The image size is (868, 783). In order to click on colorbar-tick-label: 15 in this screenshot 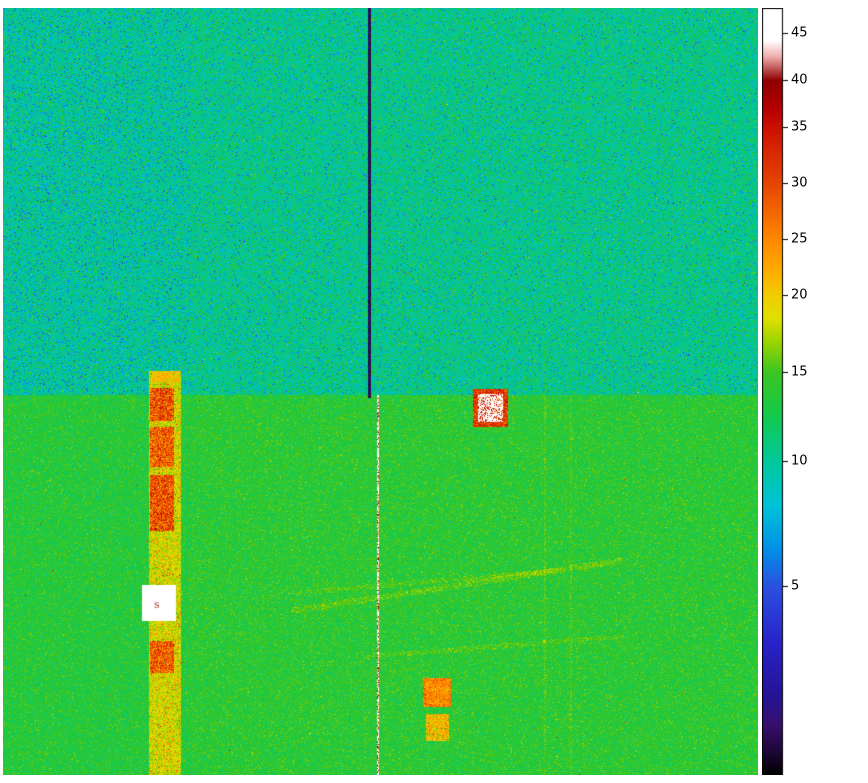, I will do `click(799, 372)`.